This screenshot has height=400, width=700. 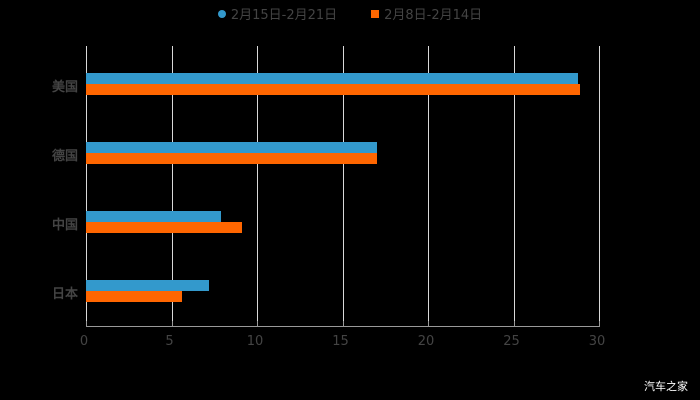 I want to click on x-tick-label: 25, so click(x=511, y=341).